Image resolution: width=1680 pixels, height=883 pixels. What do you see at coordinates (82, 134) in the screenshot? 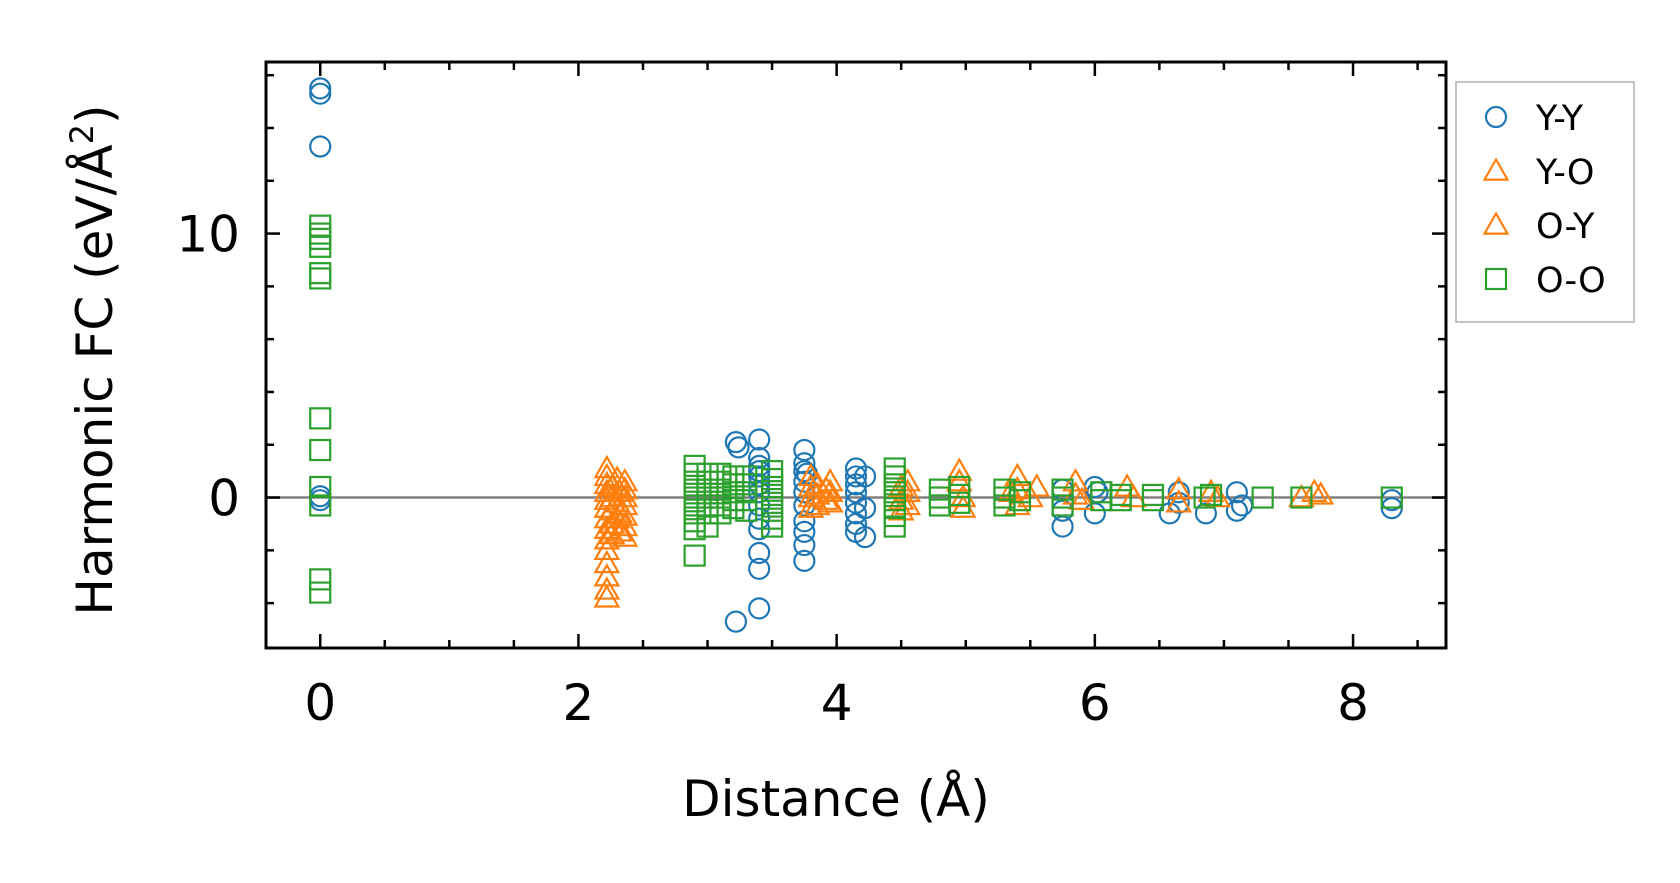
I see `y-axis-label-superscript: 2` at bounding box center [82, 134].